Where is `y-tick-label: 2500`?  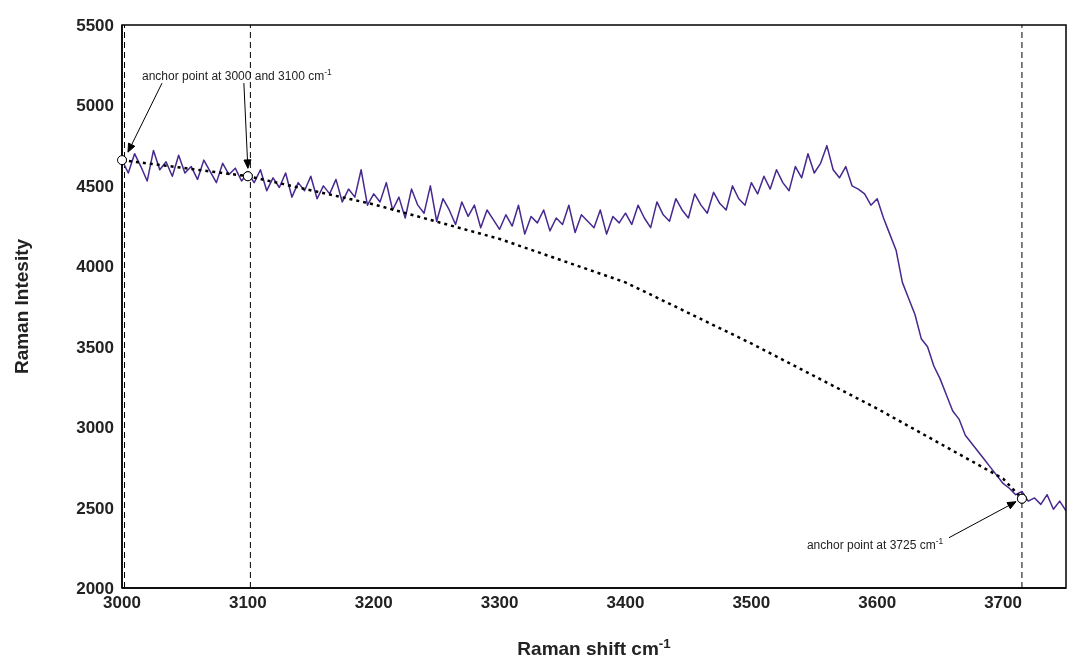 y-tick-label: 2500 is located at coordinates (95, 508).